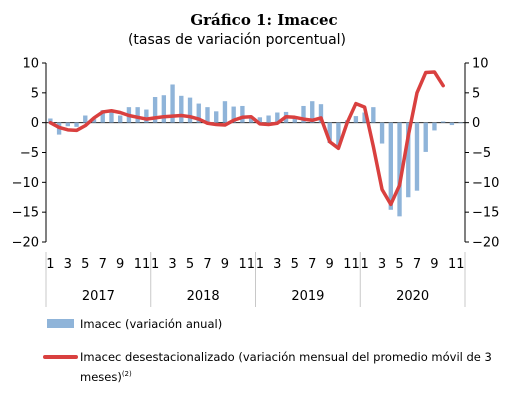  What do you see at coordinates (485, 213) in the screenshot?
I see `y-tick-label-right: −15` at bounding box center [485, 213].